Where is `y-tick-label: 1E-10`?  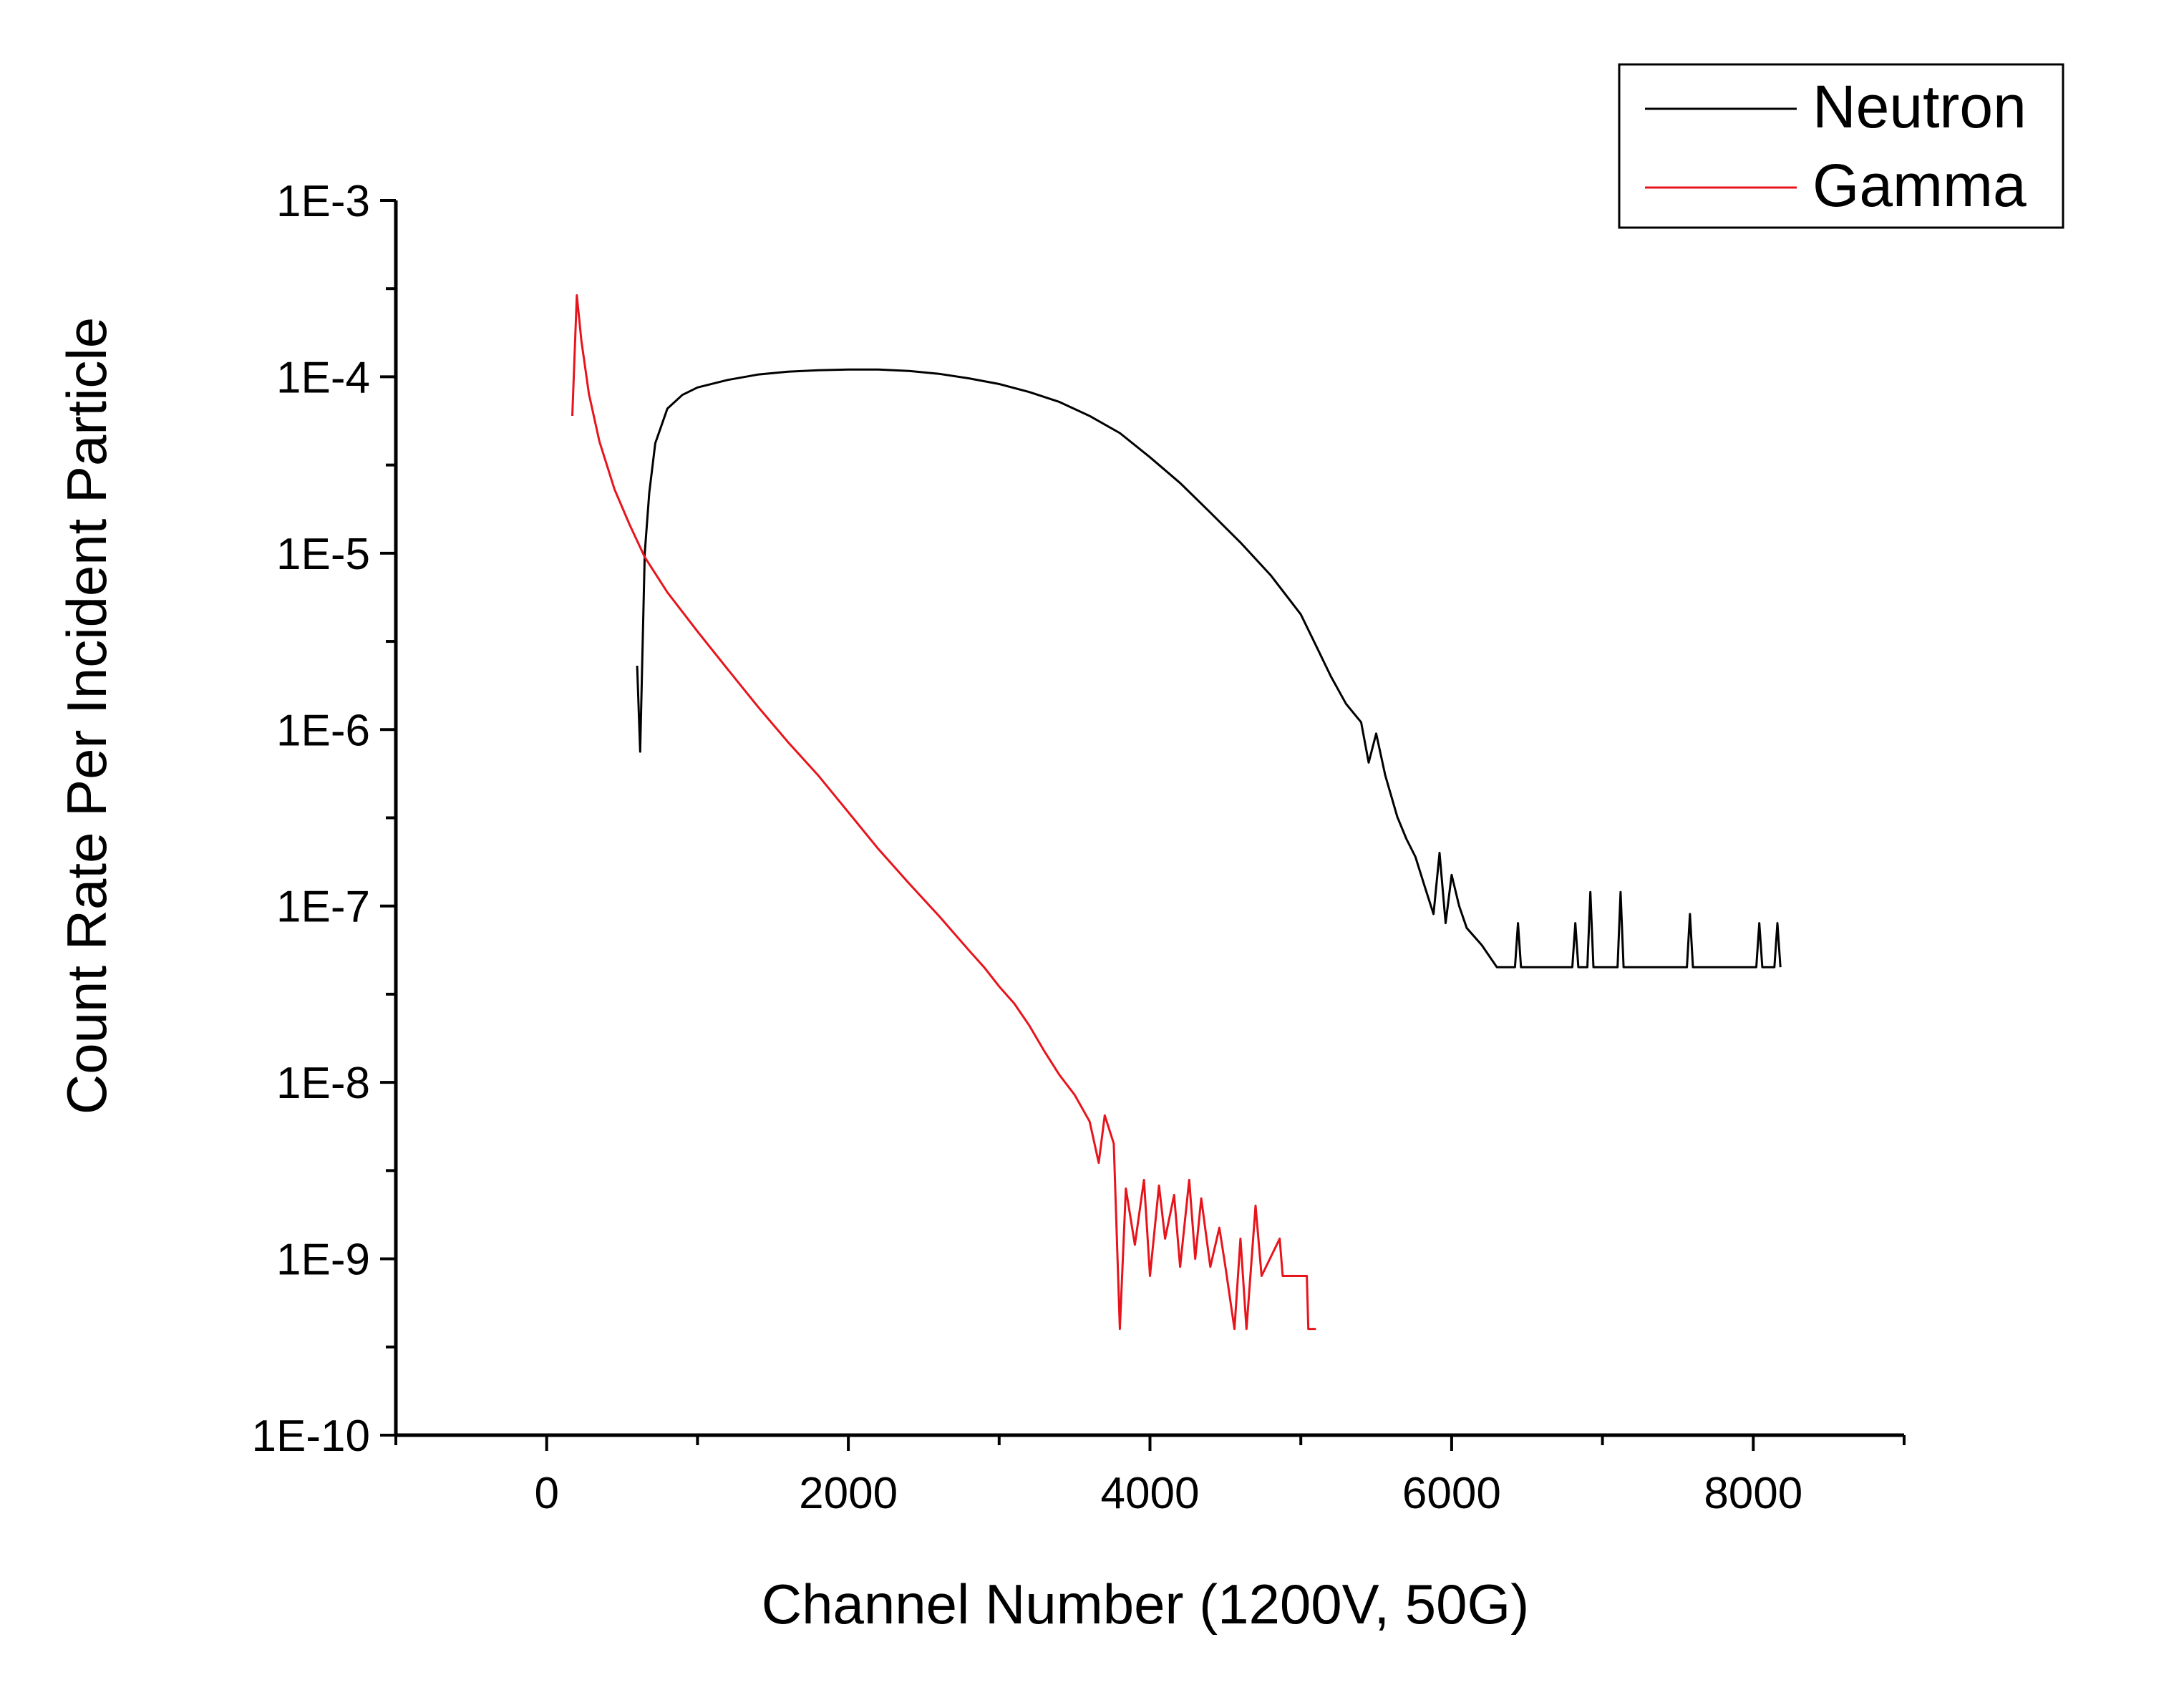 y-tick-label: 1E-10 is located at coordinates (311, 1436).